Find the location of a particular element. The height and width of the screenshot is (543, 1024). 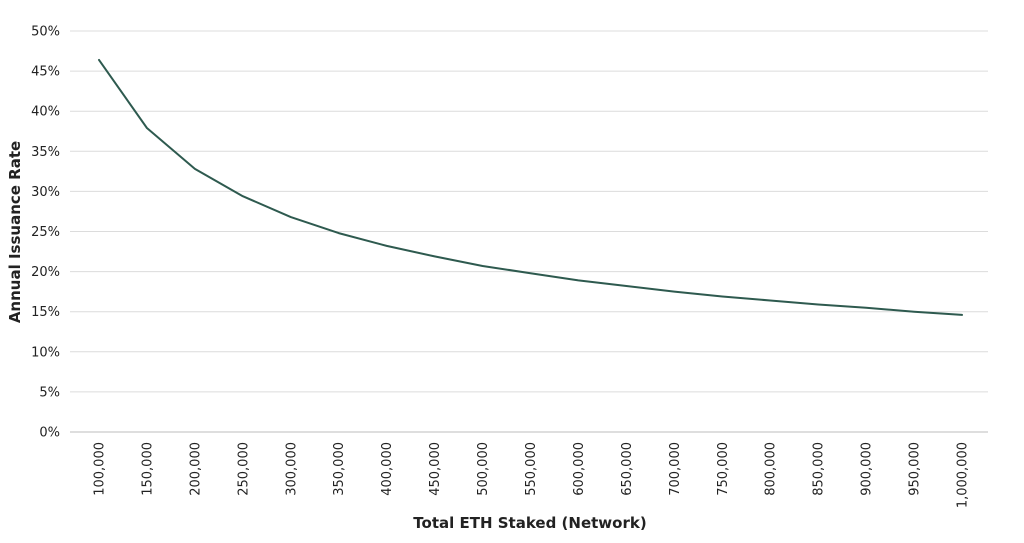

x-tick-label: 800,000 is located at coordinates (771, 469).